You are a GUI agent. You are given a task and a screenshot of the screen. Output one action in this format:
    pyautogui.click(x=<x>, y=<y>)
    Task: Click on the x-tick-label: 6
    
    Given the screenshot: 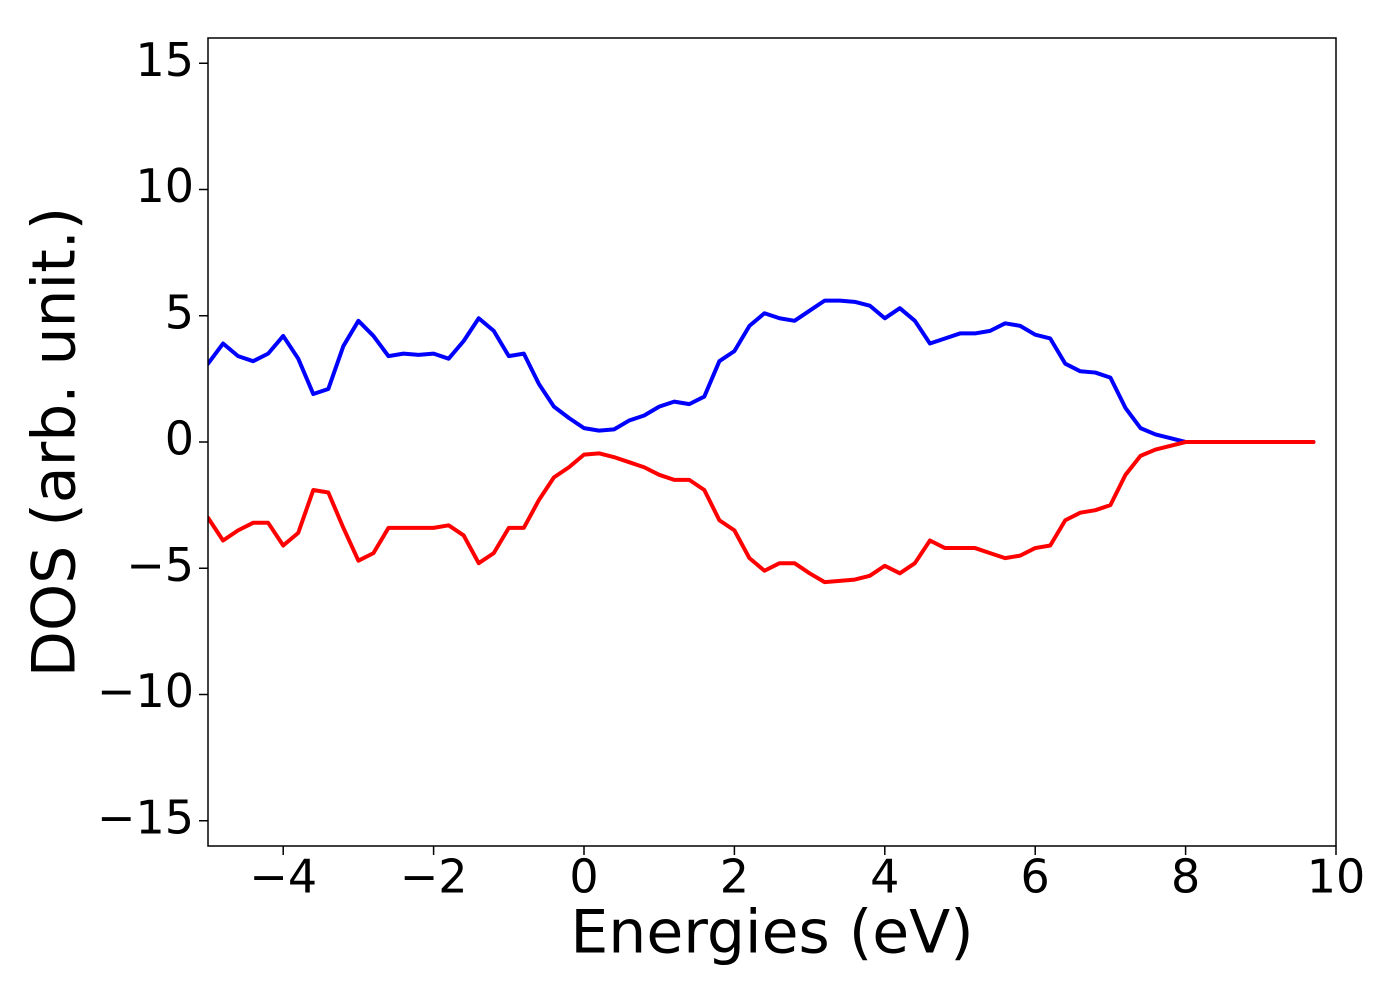 What is the action you would take?
    pyautogui.click(x=1035, y=877)
    